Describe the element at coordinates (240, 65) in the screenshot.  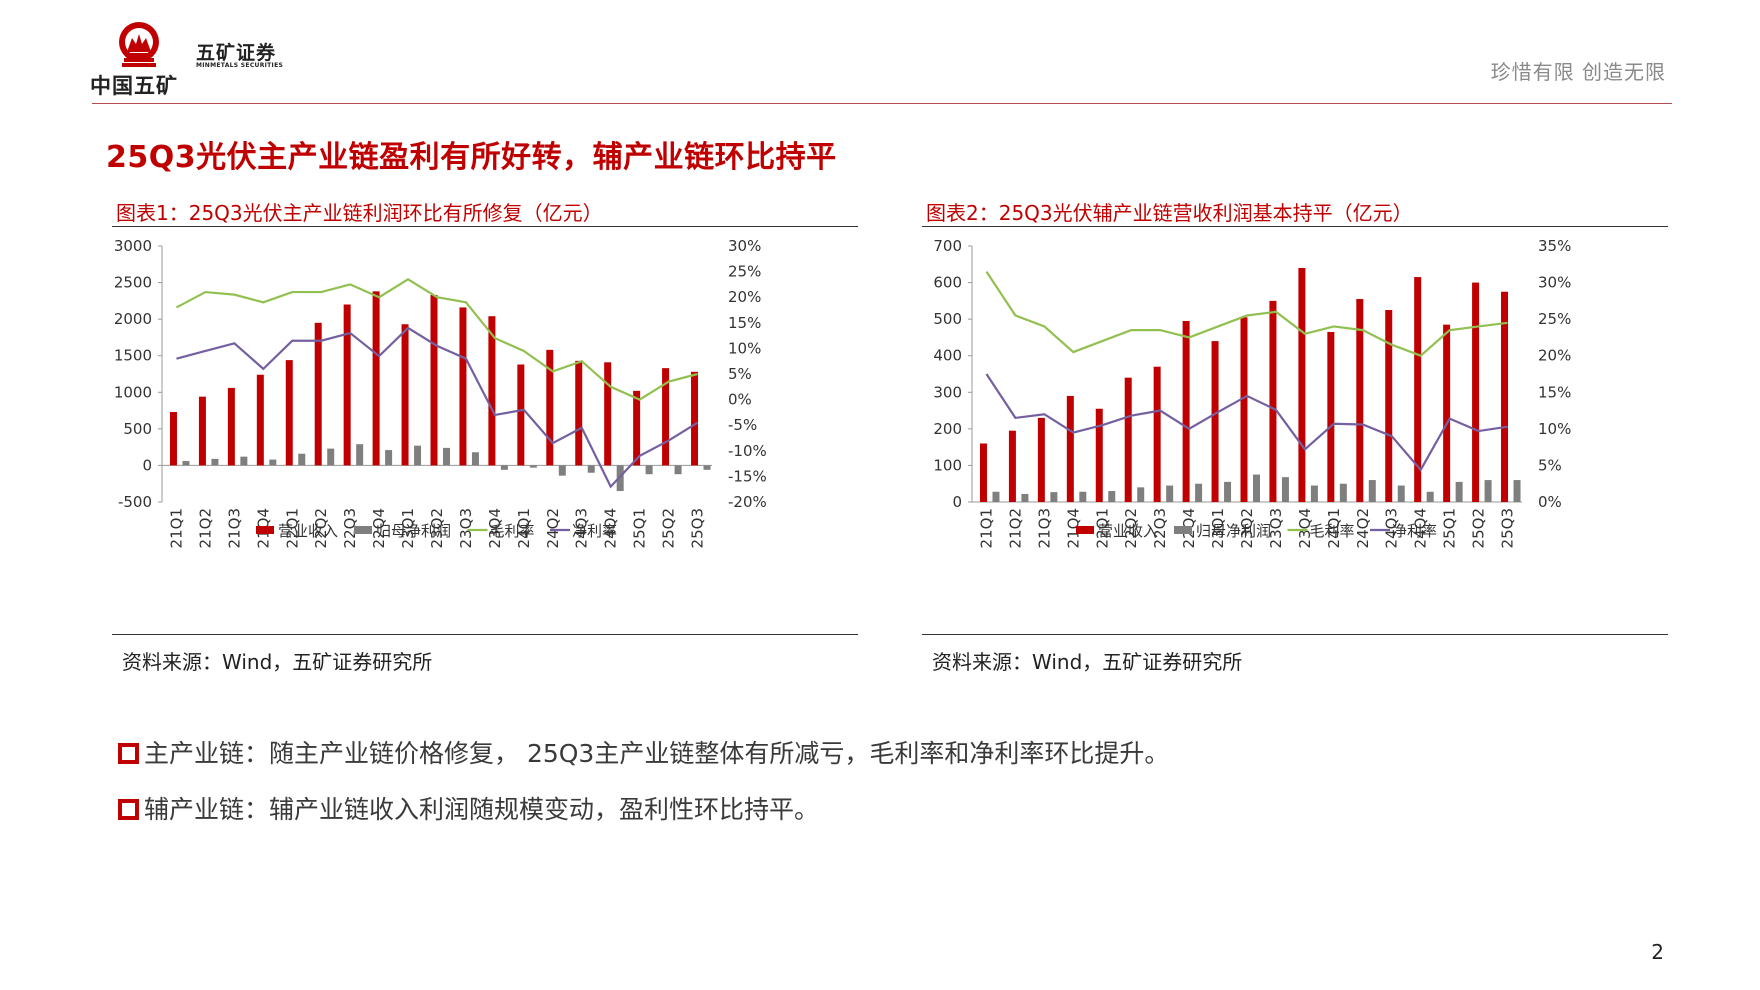
I see `brand-name-en: MINMETALS SECURITIES` at that location.